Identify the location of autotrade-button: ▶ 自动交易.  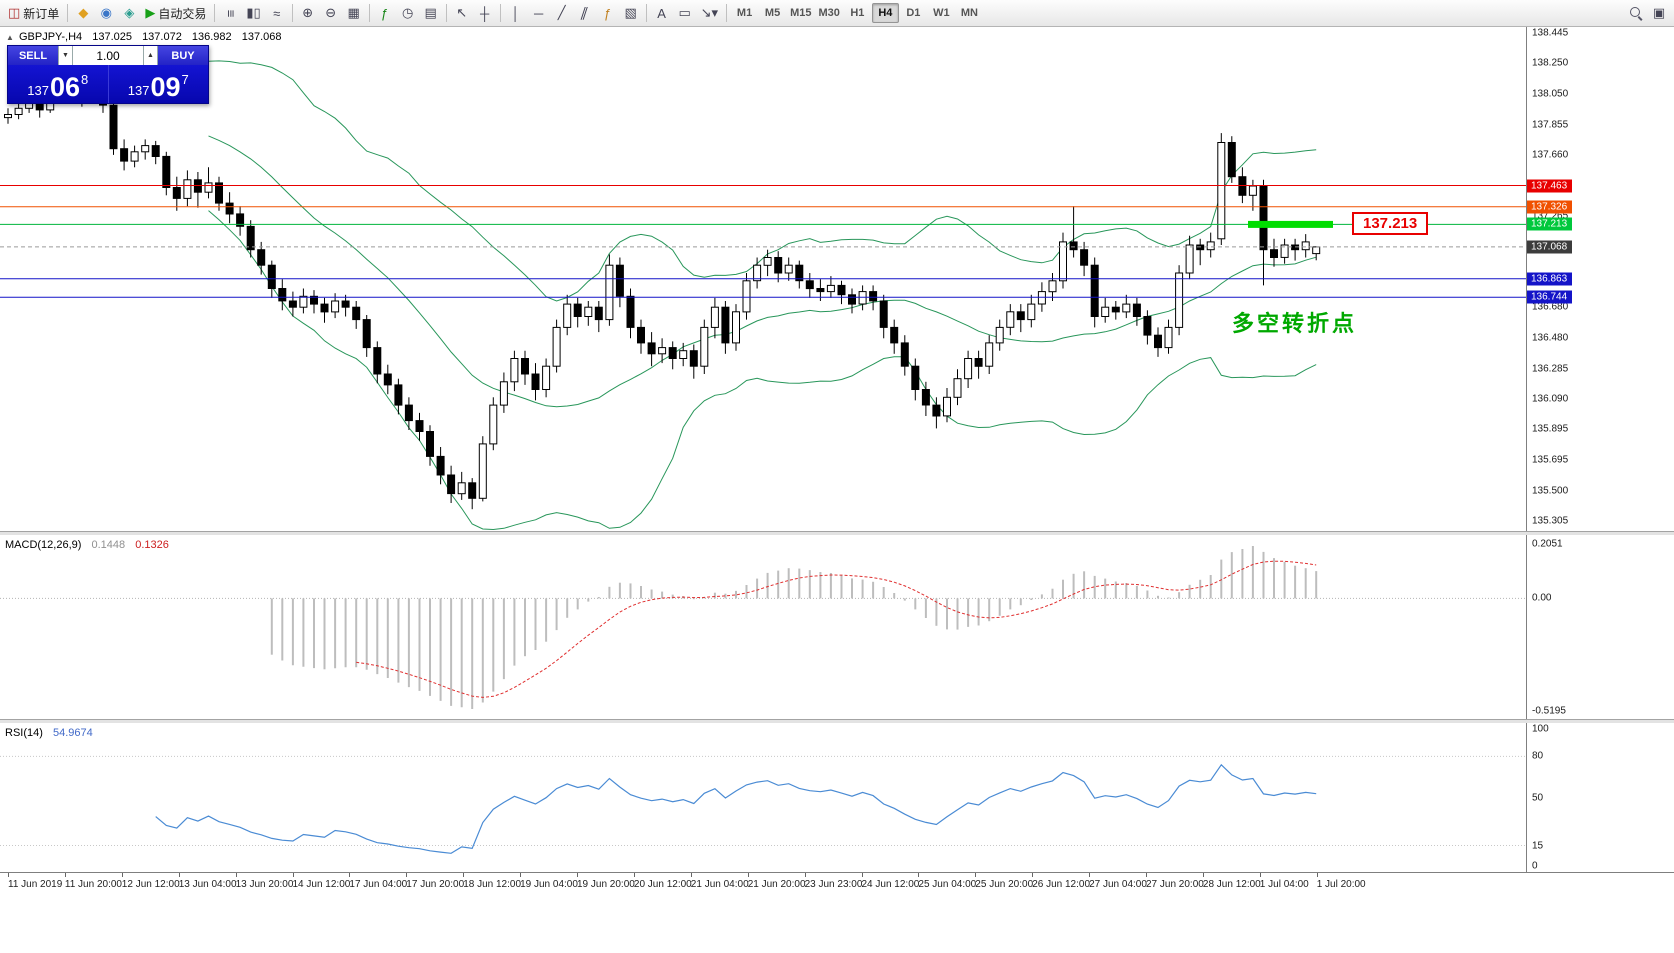
(175, 13).